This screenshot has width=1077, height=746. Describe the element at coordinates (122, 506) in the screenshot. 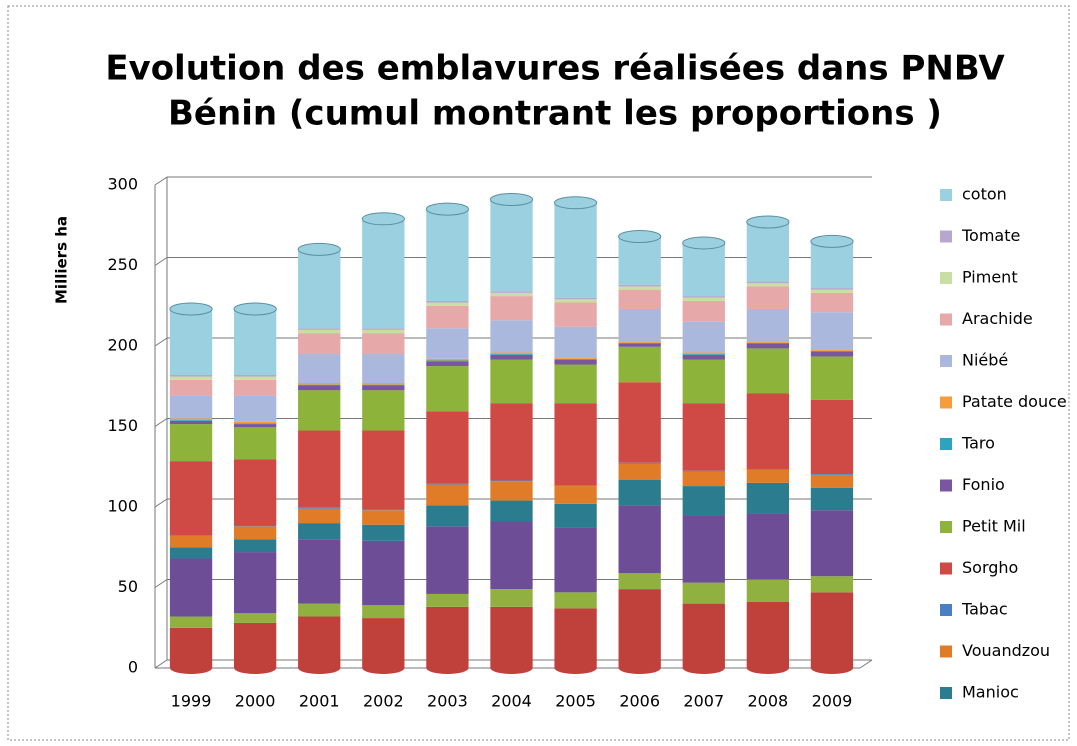

I see `y-tick-label: 100` at that location.